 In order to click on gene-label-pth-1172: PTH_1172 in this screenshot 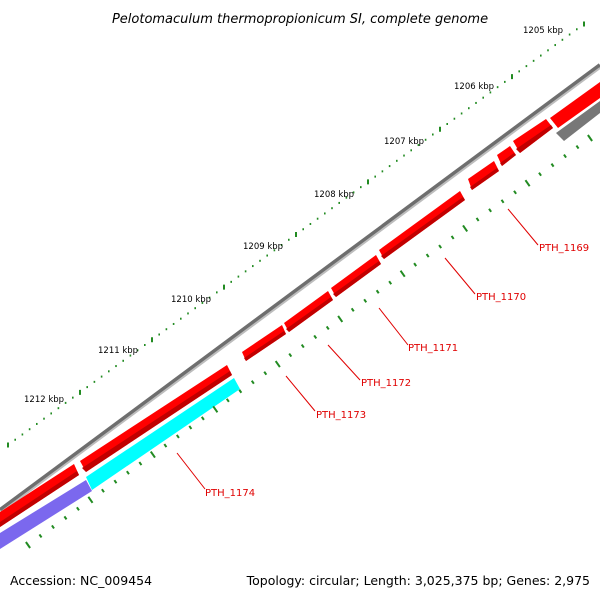, I will do `click(386, 383)`.